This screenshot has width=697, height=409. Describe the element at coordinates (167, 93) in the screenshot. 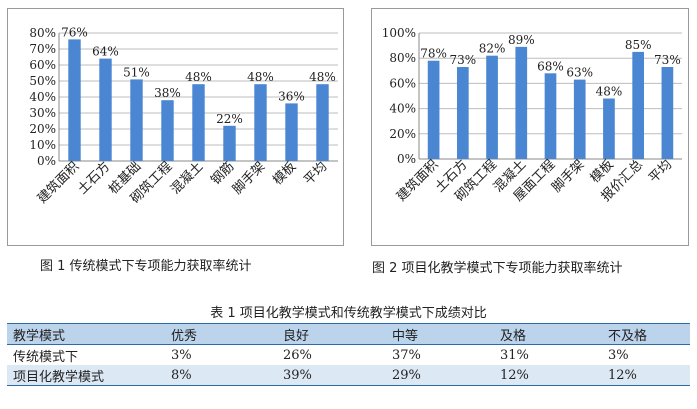

I see `chart1-data-label: 38%` at that location.